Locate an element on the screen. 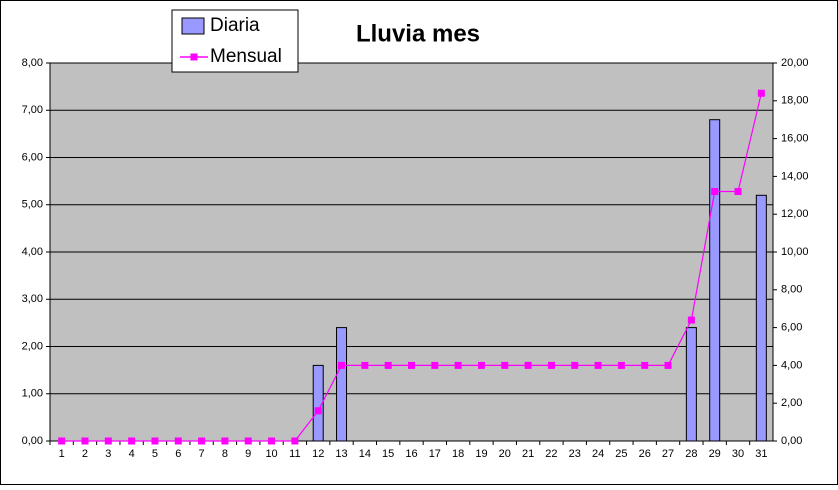 This screenshot has width=838, height=490. x-tick-label: 4 is located at coordinates (132, 454).